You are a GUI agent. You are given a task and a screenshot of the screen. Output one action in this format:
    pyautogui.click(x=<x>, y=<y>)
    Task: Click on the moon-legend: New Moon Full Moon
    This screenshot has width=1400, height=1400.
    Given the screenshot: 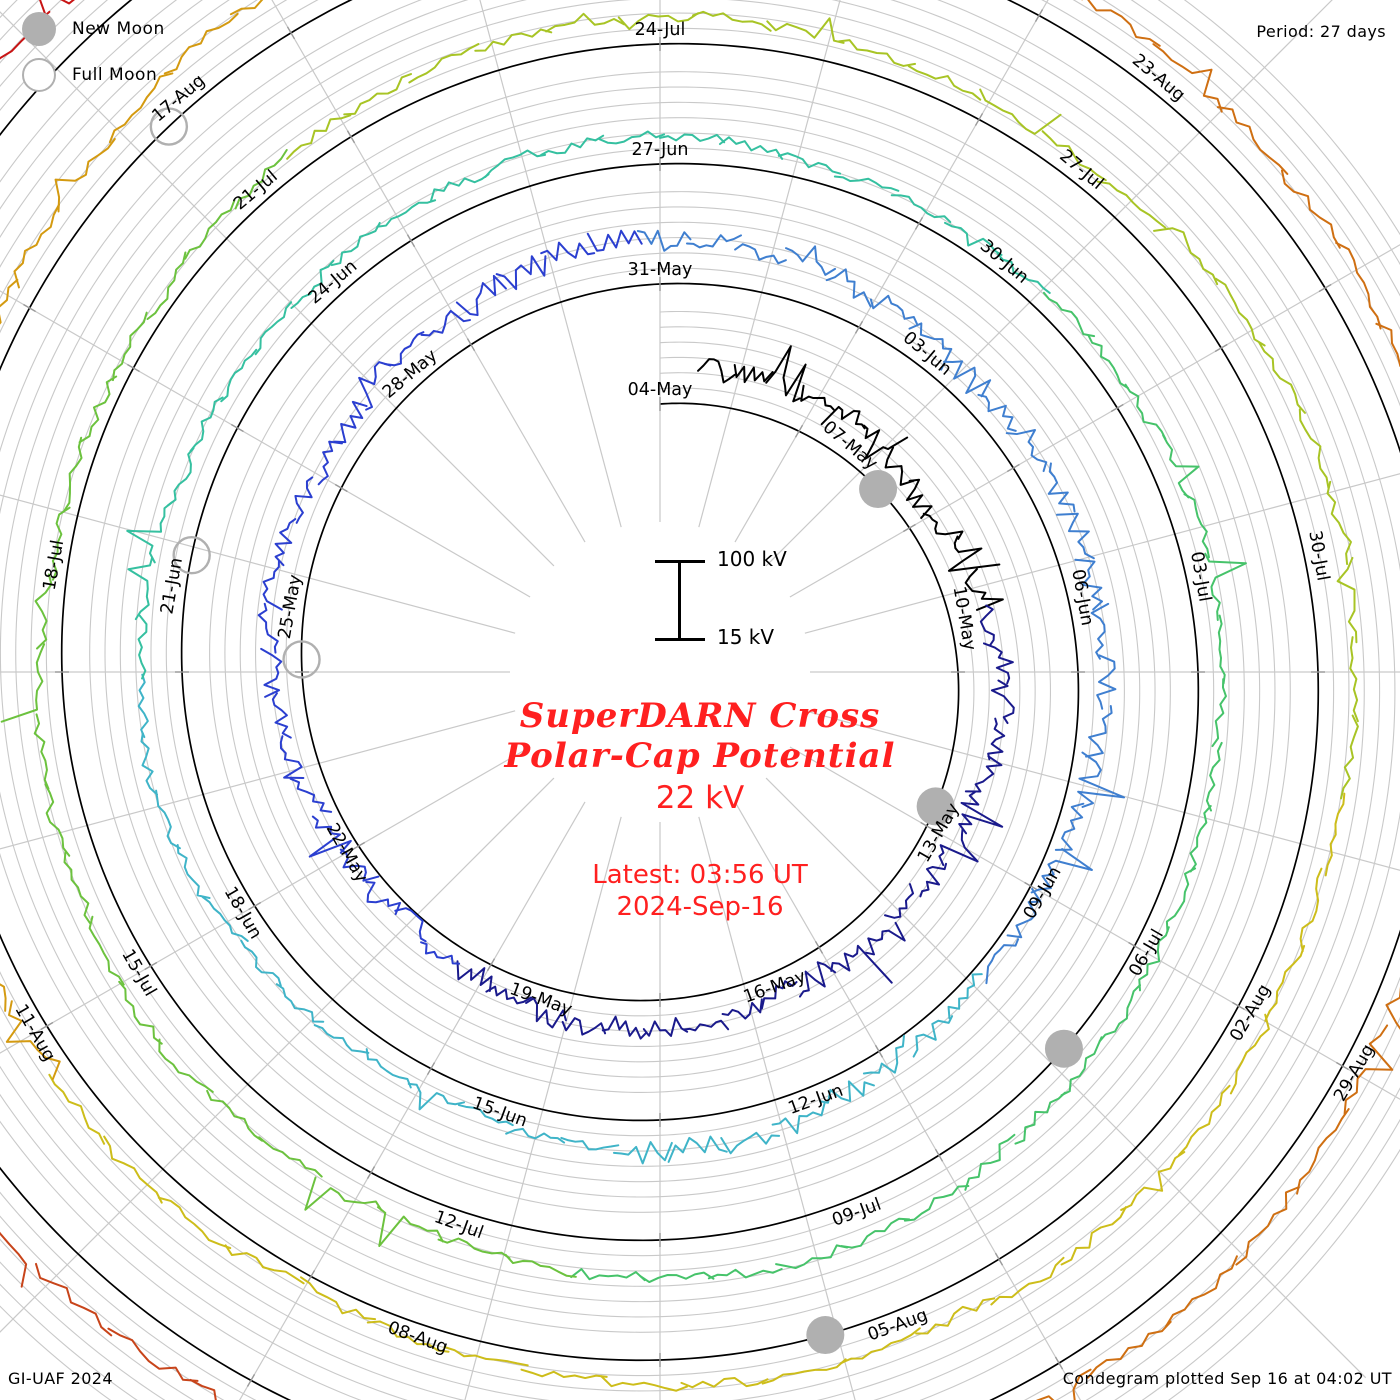 What is the action you would take?
    pyautogui.click(x=93, y=52)
    